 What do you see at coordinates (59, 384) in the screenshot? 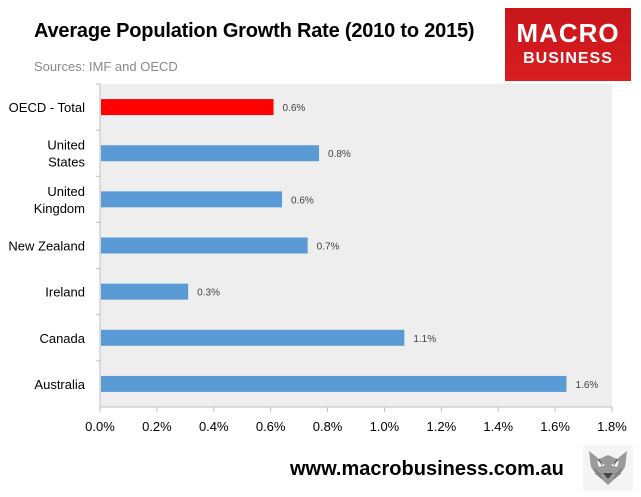
I see `category-label: Australia` at bounding box center [59, 384].